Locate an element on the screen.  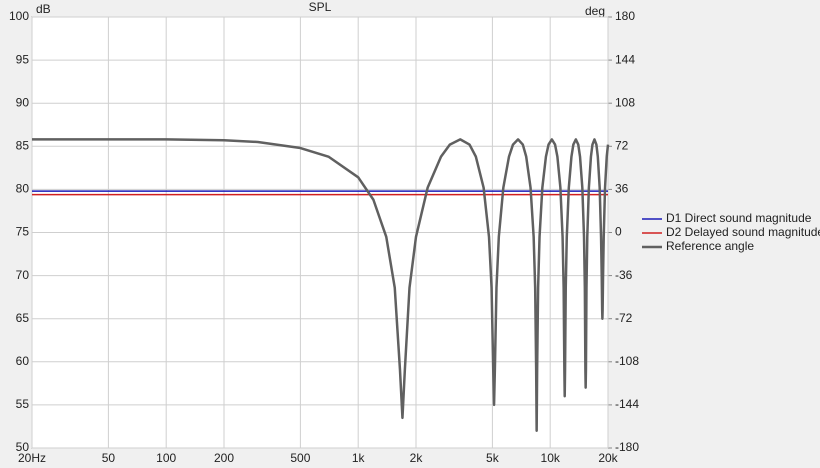
y-tick-label: 65 is located at coordinates (23, 318).